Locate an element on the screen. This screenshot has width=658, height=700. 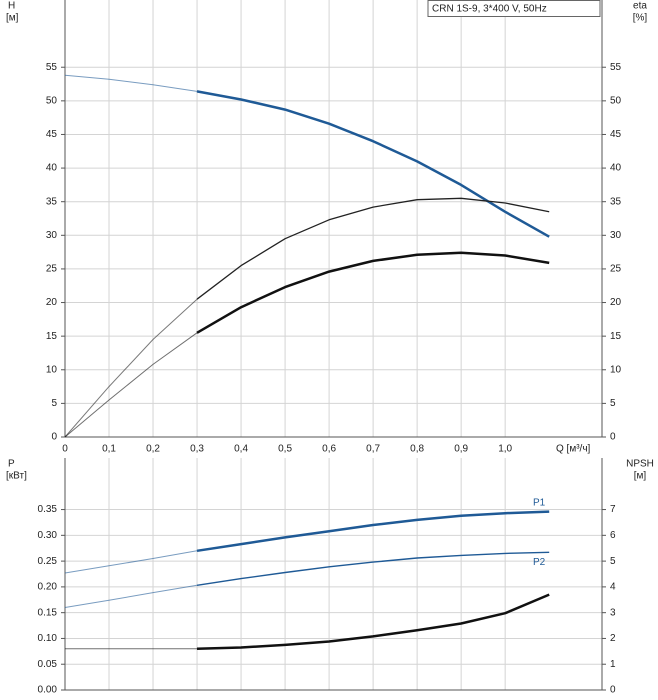
y-tick-label: 15 is located at coordinates (52, 336).